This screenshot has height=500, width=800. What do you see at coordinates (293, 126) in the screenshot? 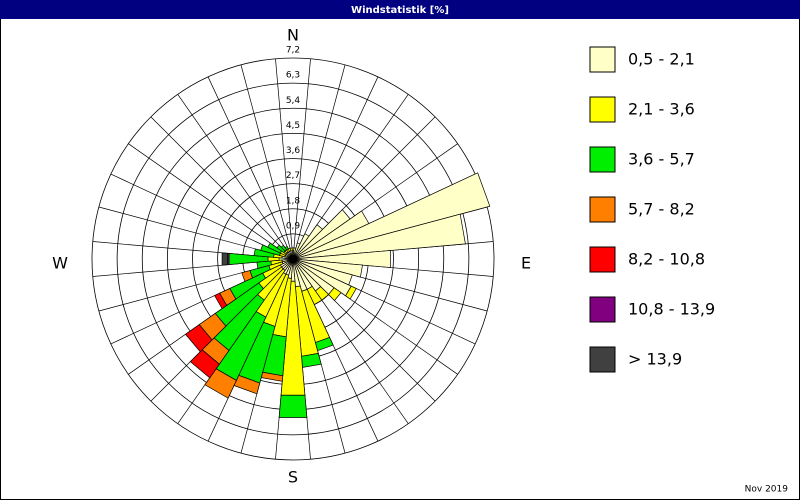
I see `r-tick-label: 4,5` at bounding box center [293, 126].